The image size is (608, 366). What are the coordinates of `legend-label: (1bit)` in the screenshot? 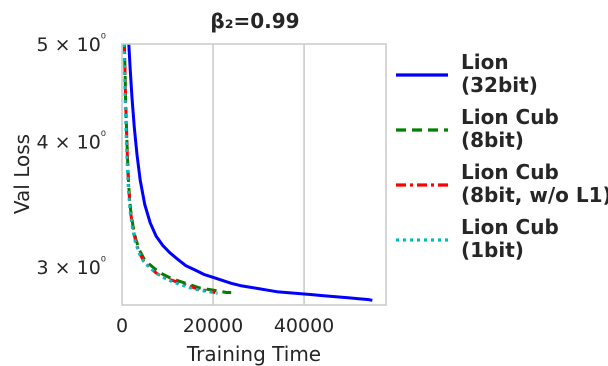 It's located at (492, 250).